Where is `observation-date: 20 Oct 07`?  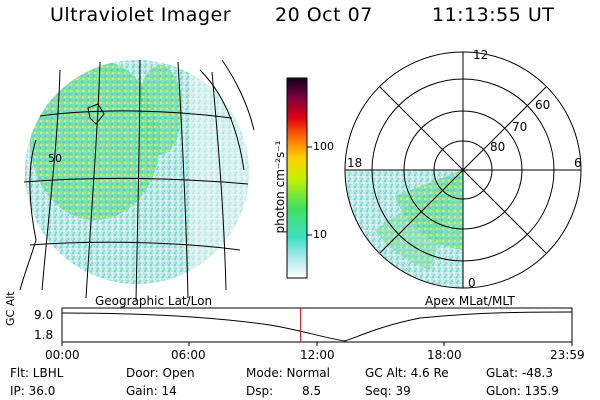
observation-date: 20 Oct 07 is located at coordinates (324, 15).